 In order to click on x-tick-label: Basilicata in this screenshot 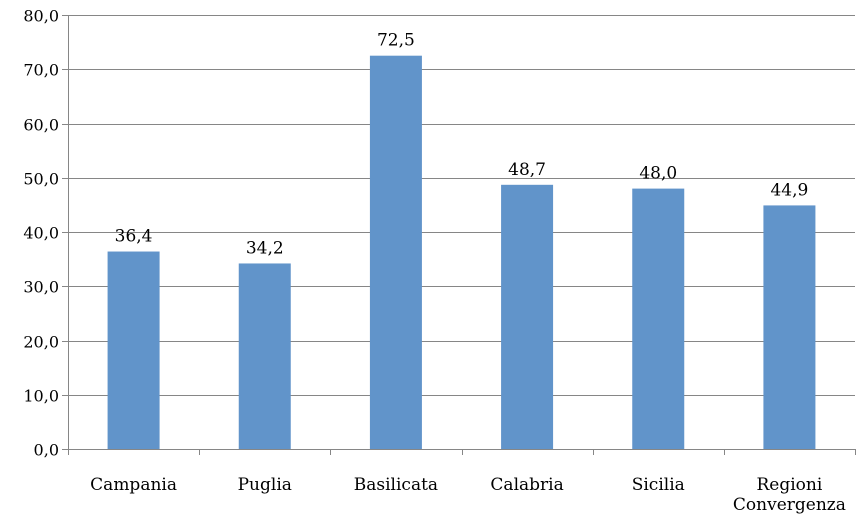, I will do `click(396, 485)`.